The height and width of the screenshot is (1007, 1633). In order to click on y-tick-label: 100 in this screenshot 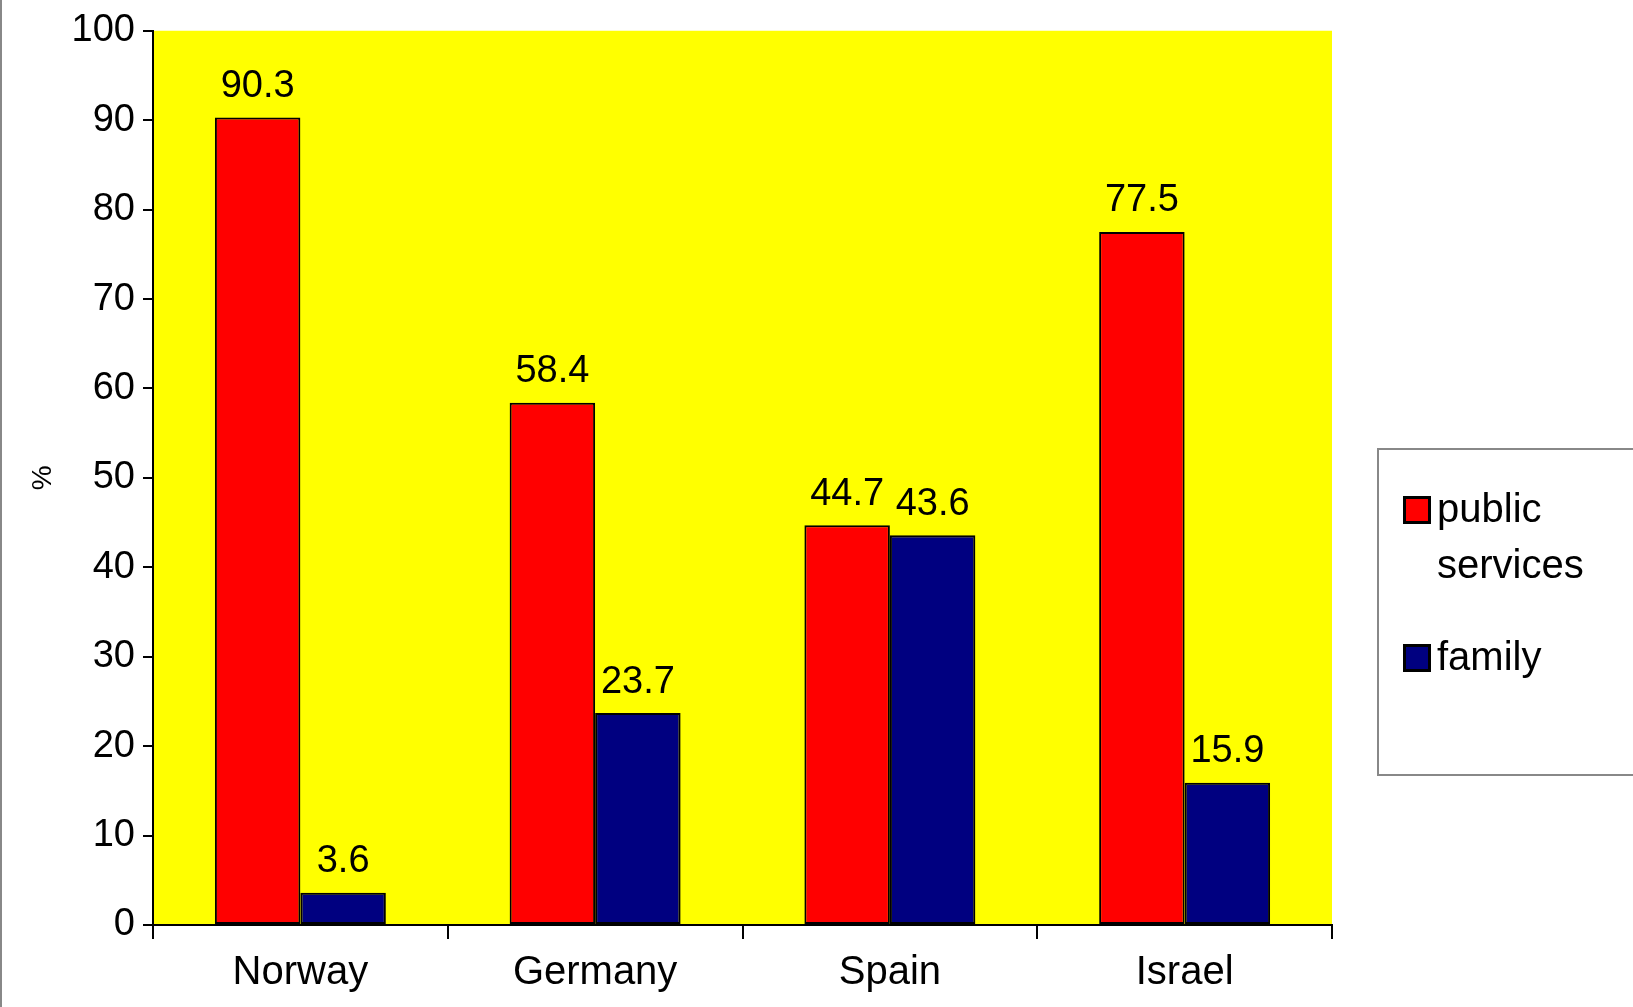, I will do `click(103, 28)`.